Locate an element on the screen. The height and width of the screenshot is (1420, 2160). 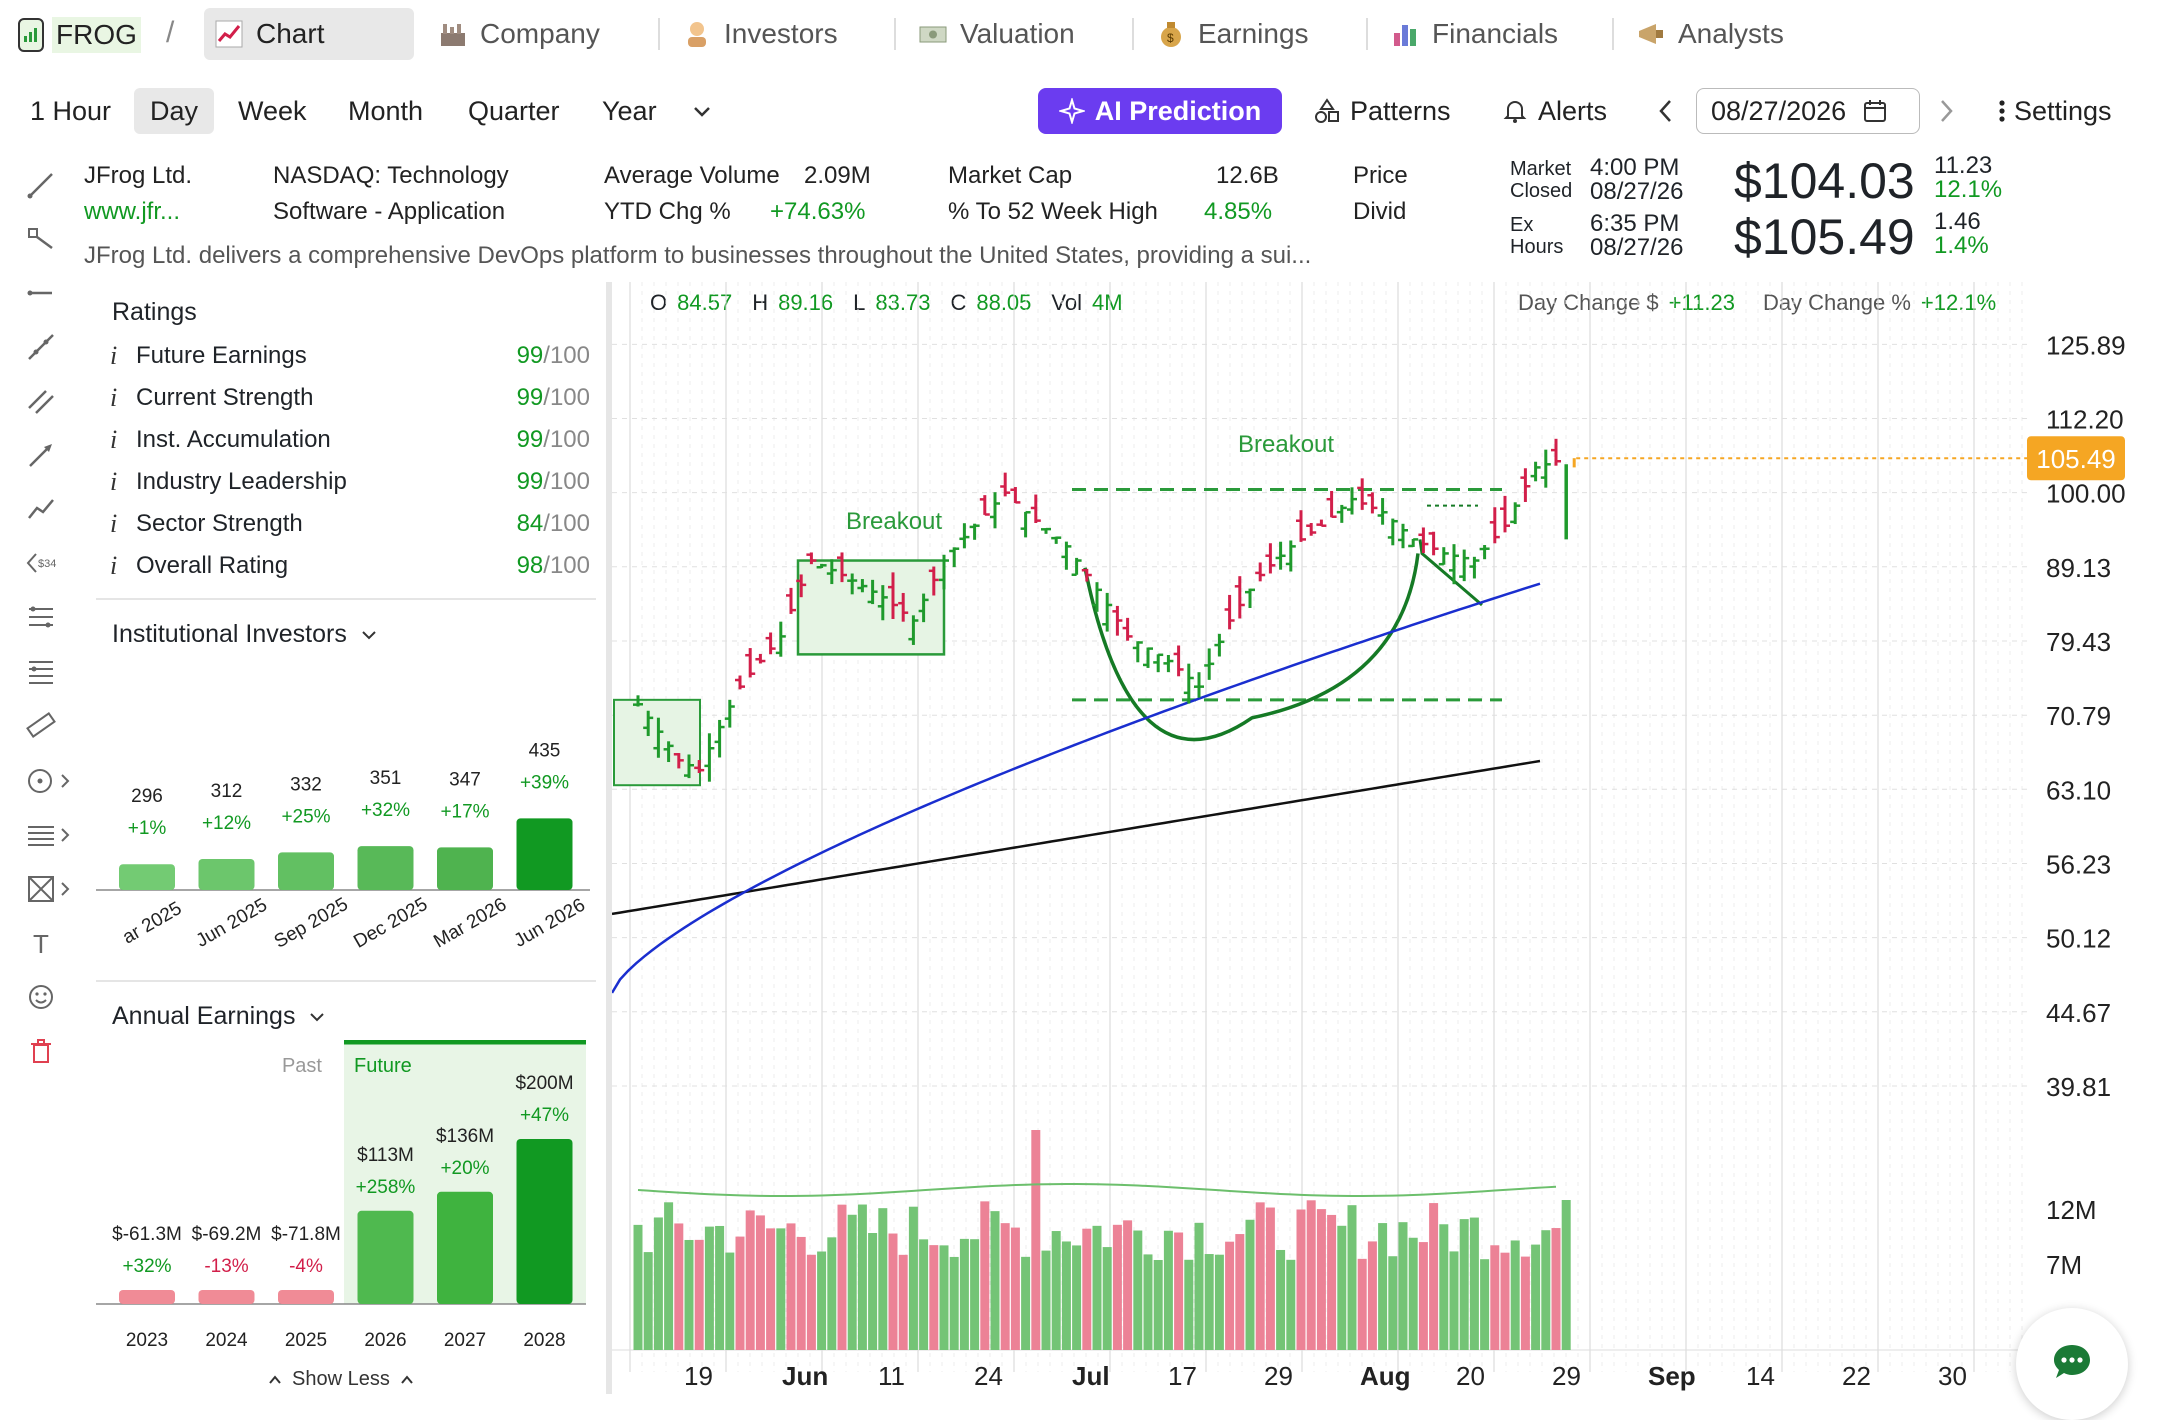
institutional-period-label: Jun 2025 is located at coordinates (232, 923).